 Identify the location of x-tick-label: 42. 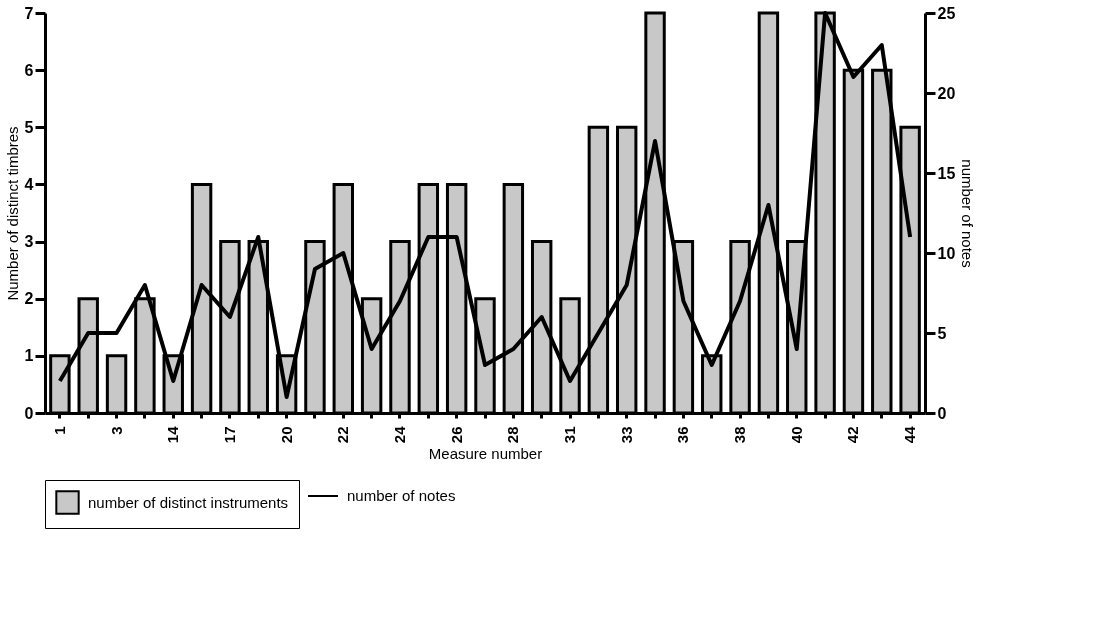
(853, 435).